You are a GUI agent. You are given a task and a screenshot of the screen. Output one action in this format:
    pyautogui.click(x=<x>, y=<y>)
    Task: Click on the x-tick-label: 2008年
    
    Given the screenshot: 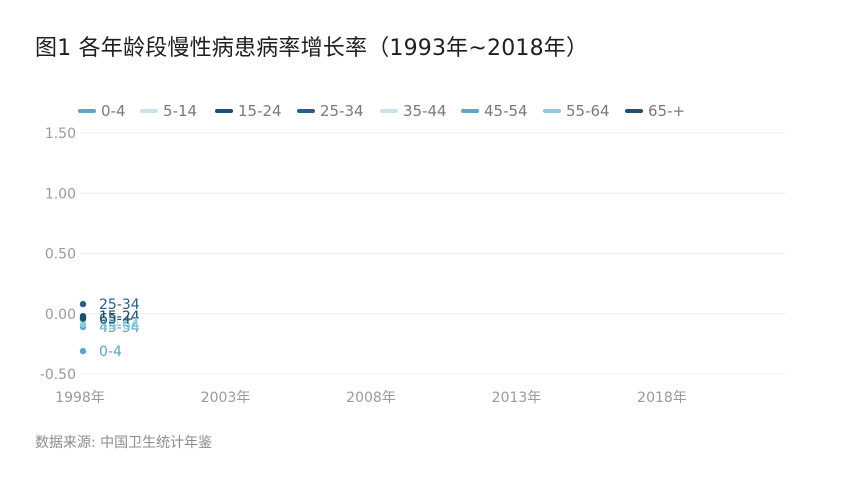 What is the action you would take?
    pyautogui.click(x=371, y=398)
    